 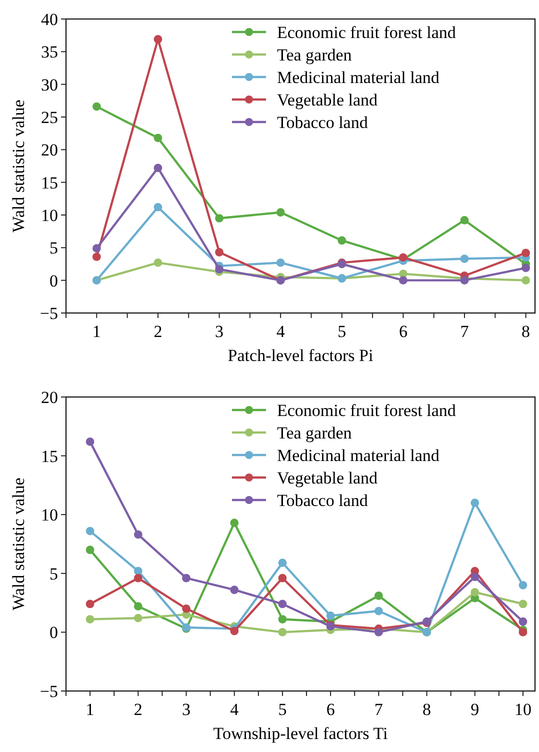 What do you see at coordinates (49, 52) in the screenshot?
I see `y-tick-label: 35` at bounding box center [49, 52].